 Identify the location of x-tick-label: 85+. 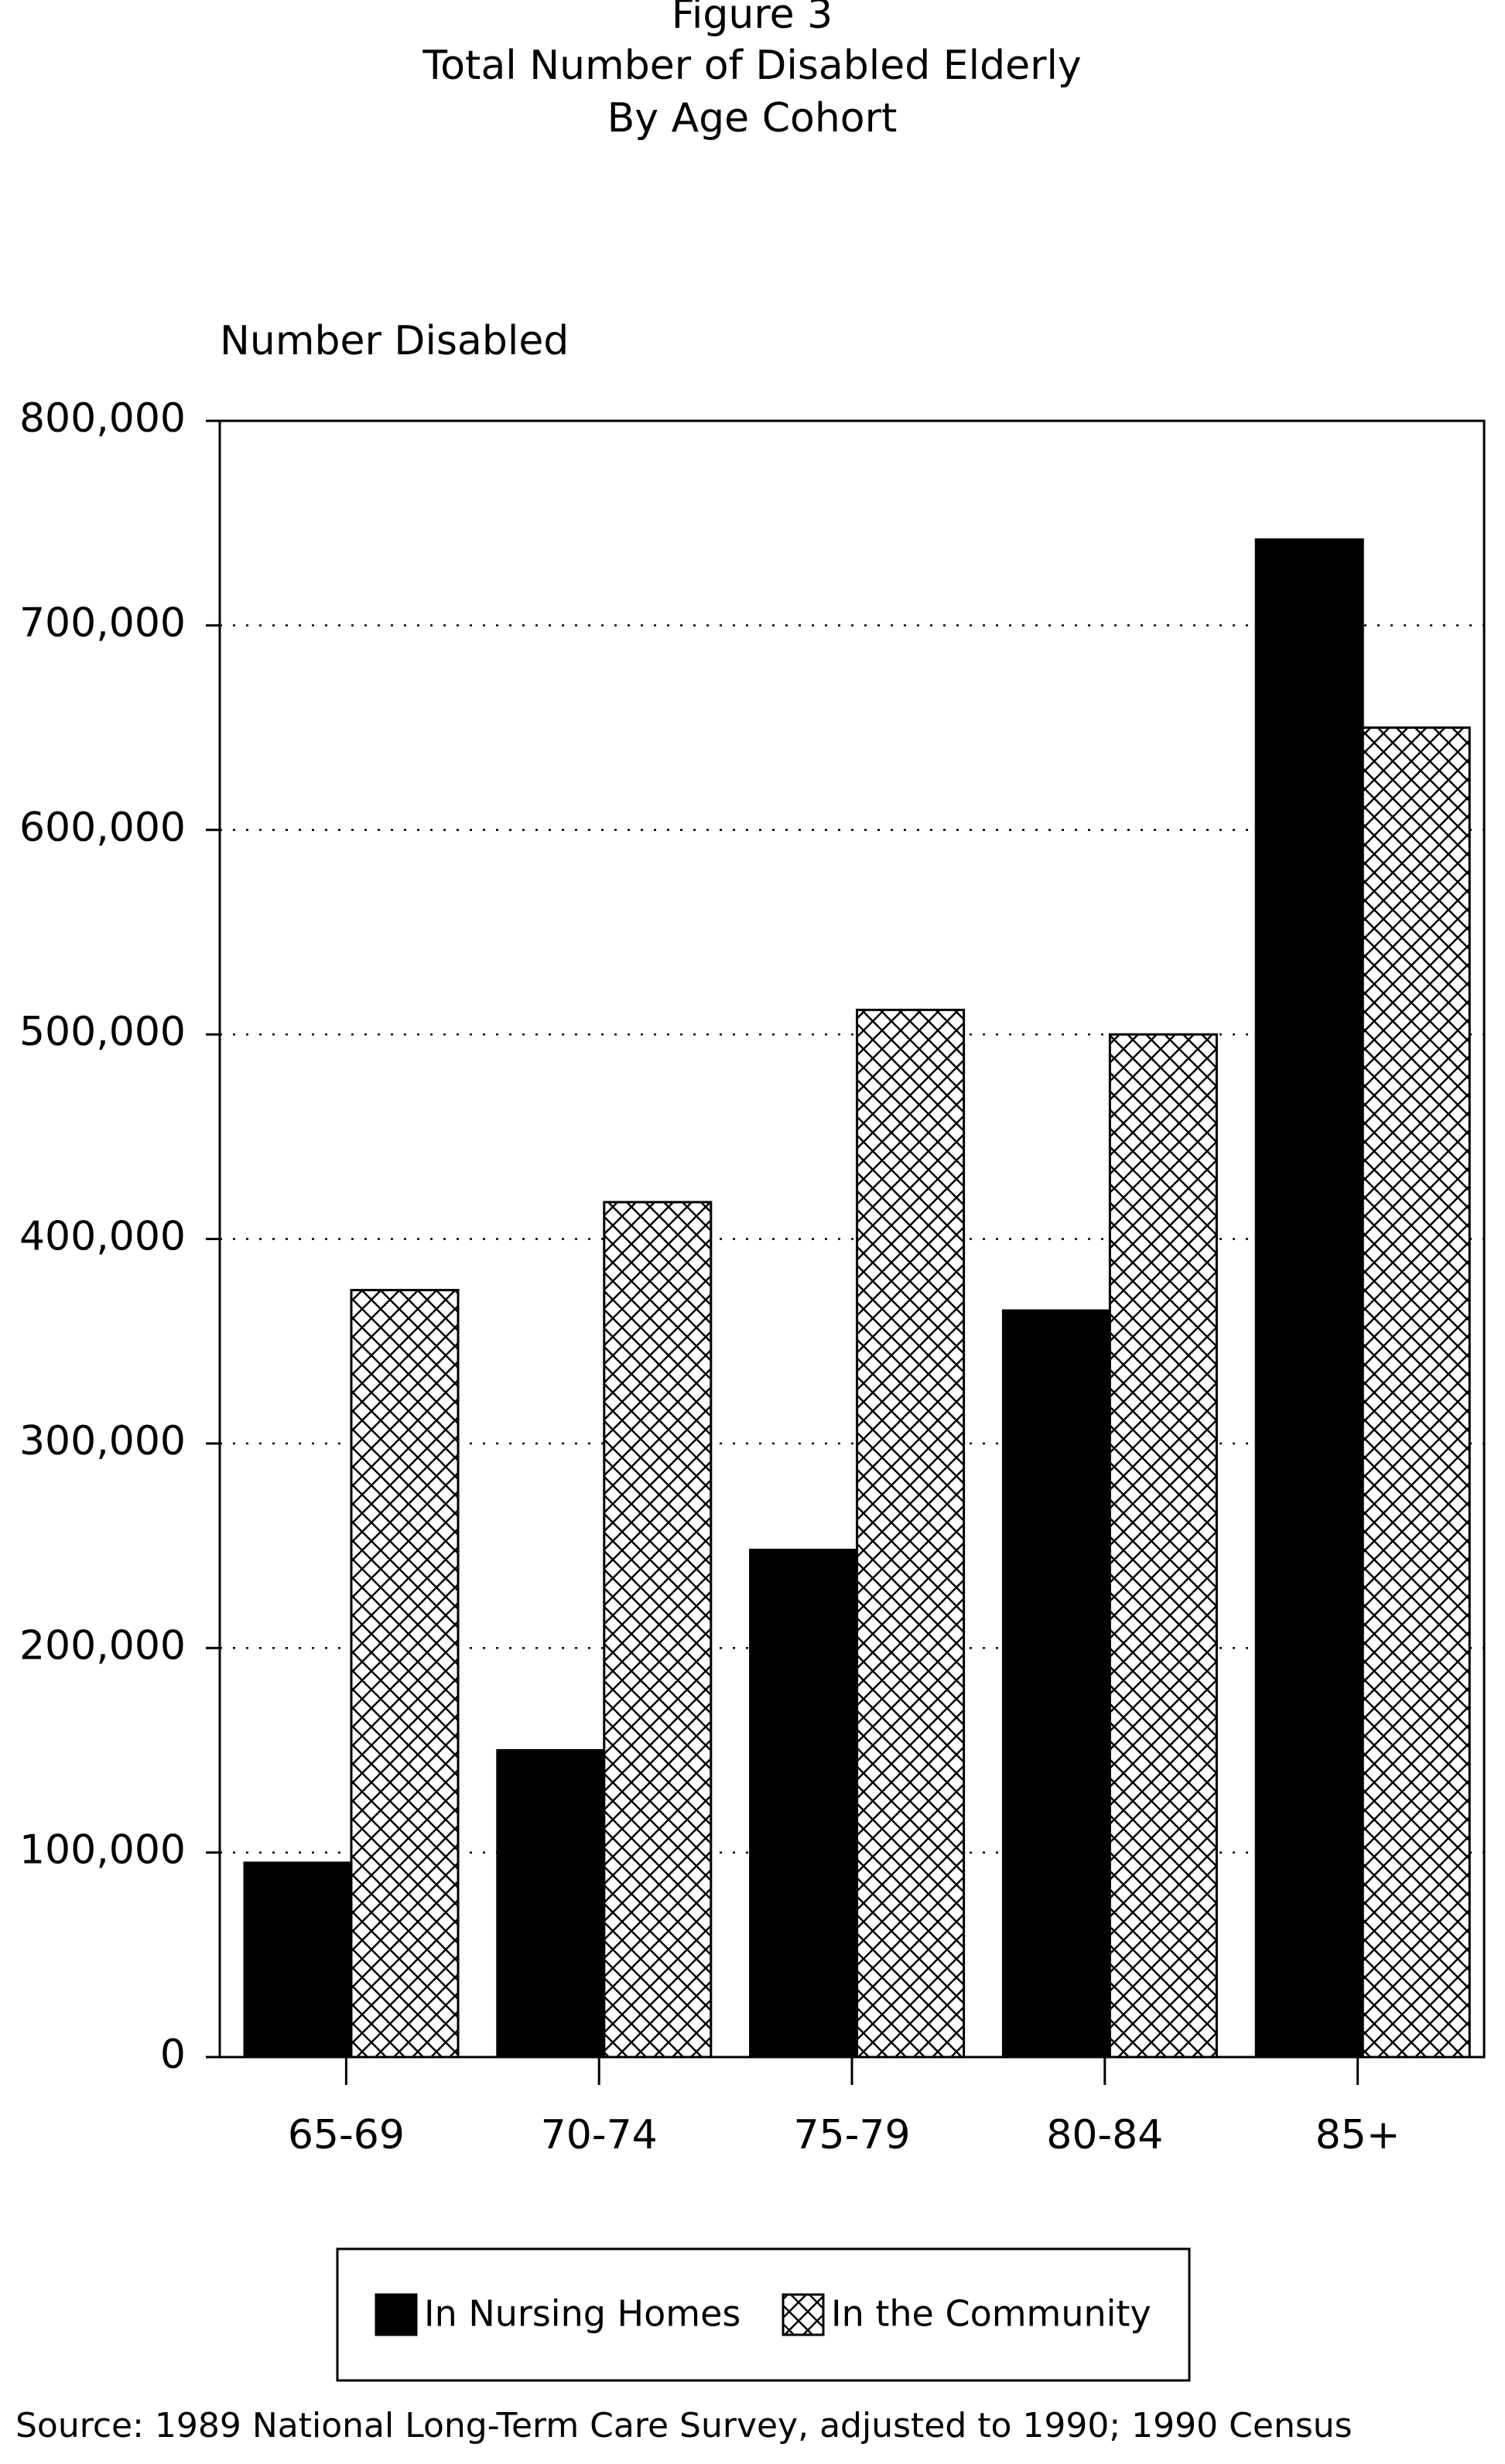
(1358, 2135).